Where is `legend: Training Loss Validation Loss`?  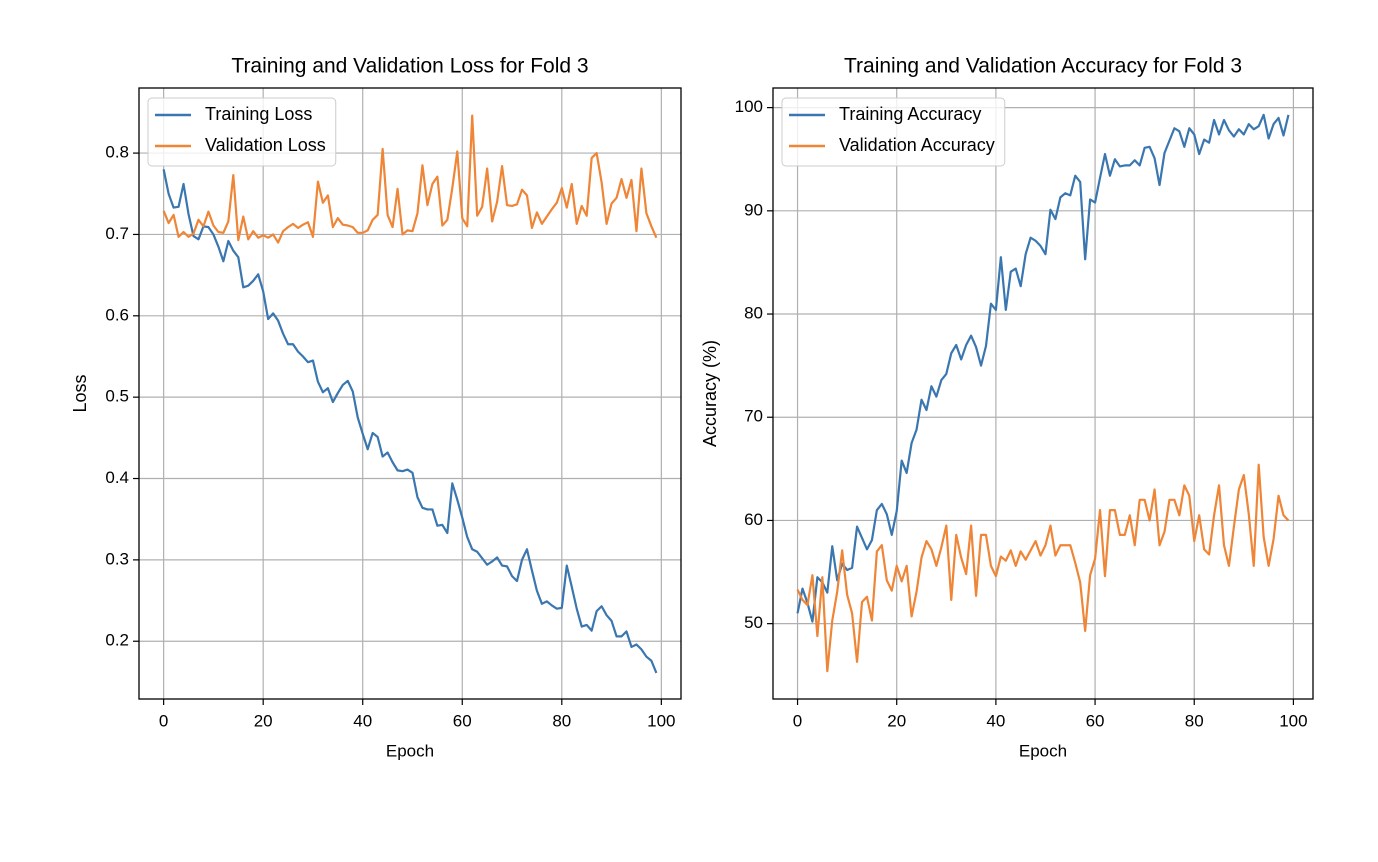 legend: Training Loss Validation Loss is located at coordinates (242, 132).